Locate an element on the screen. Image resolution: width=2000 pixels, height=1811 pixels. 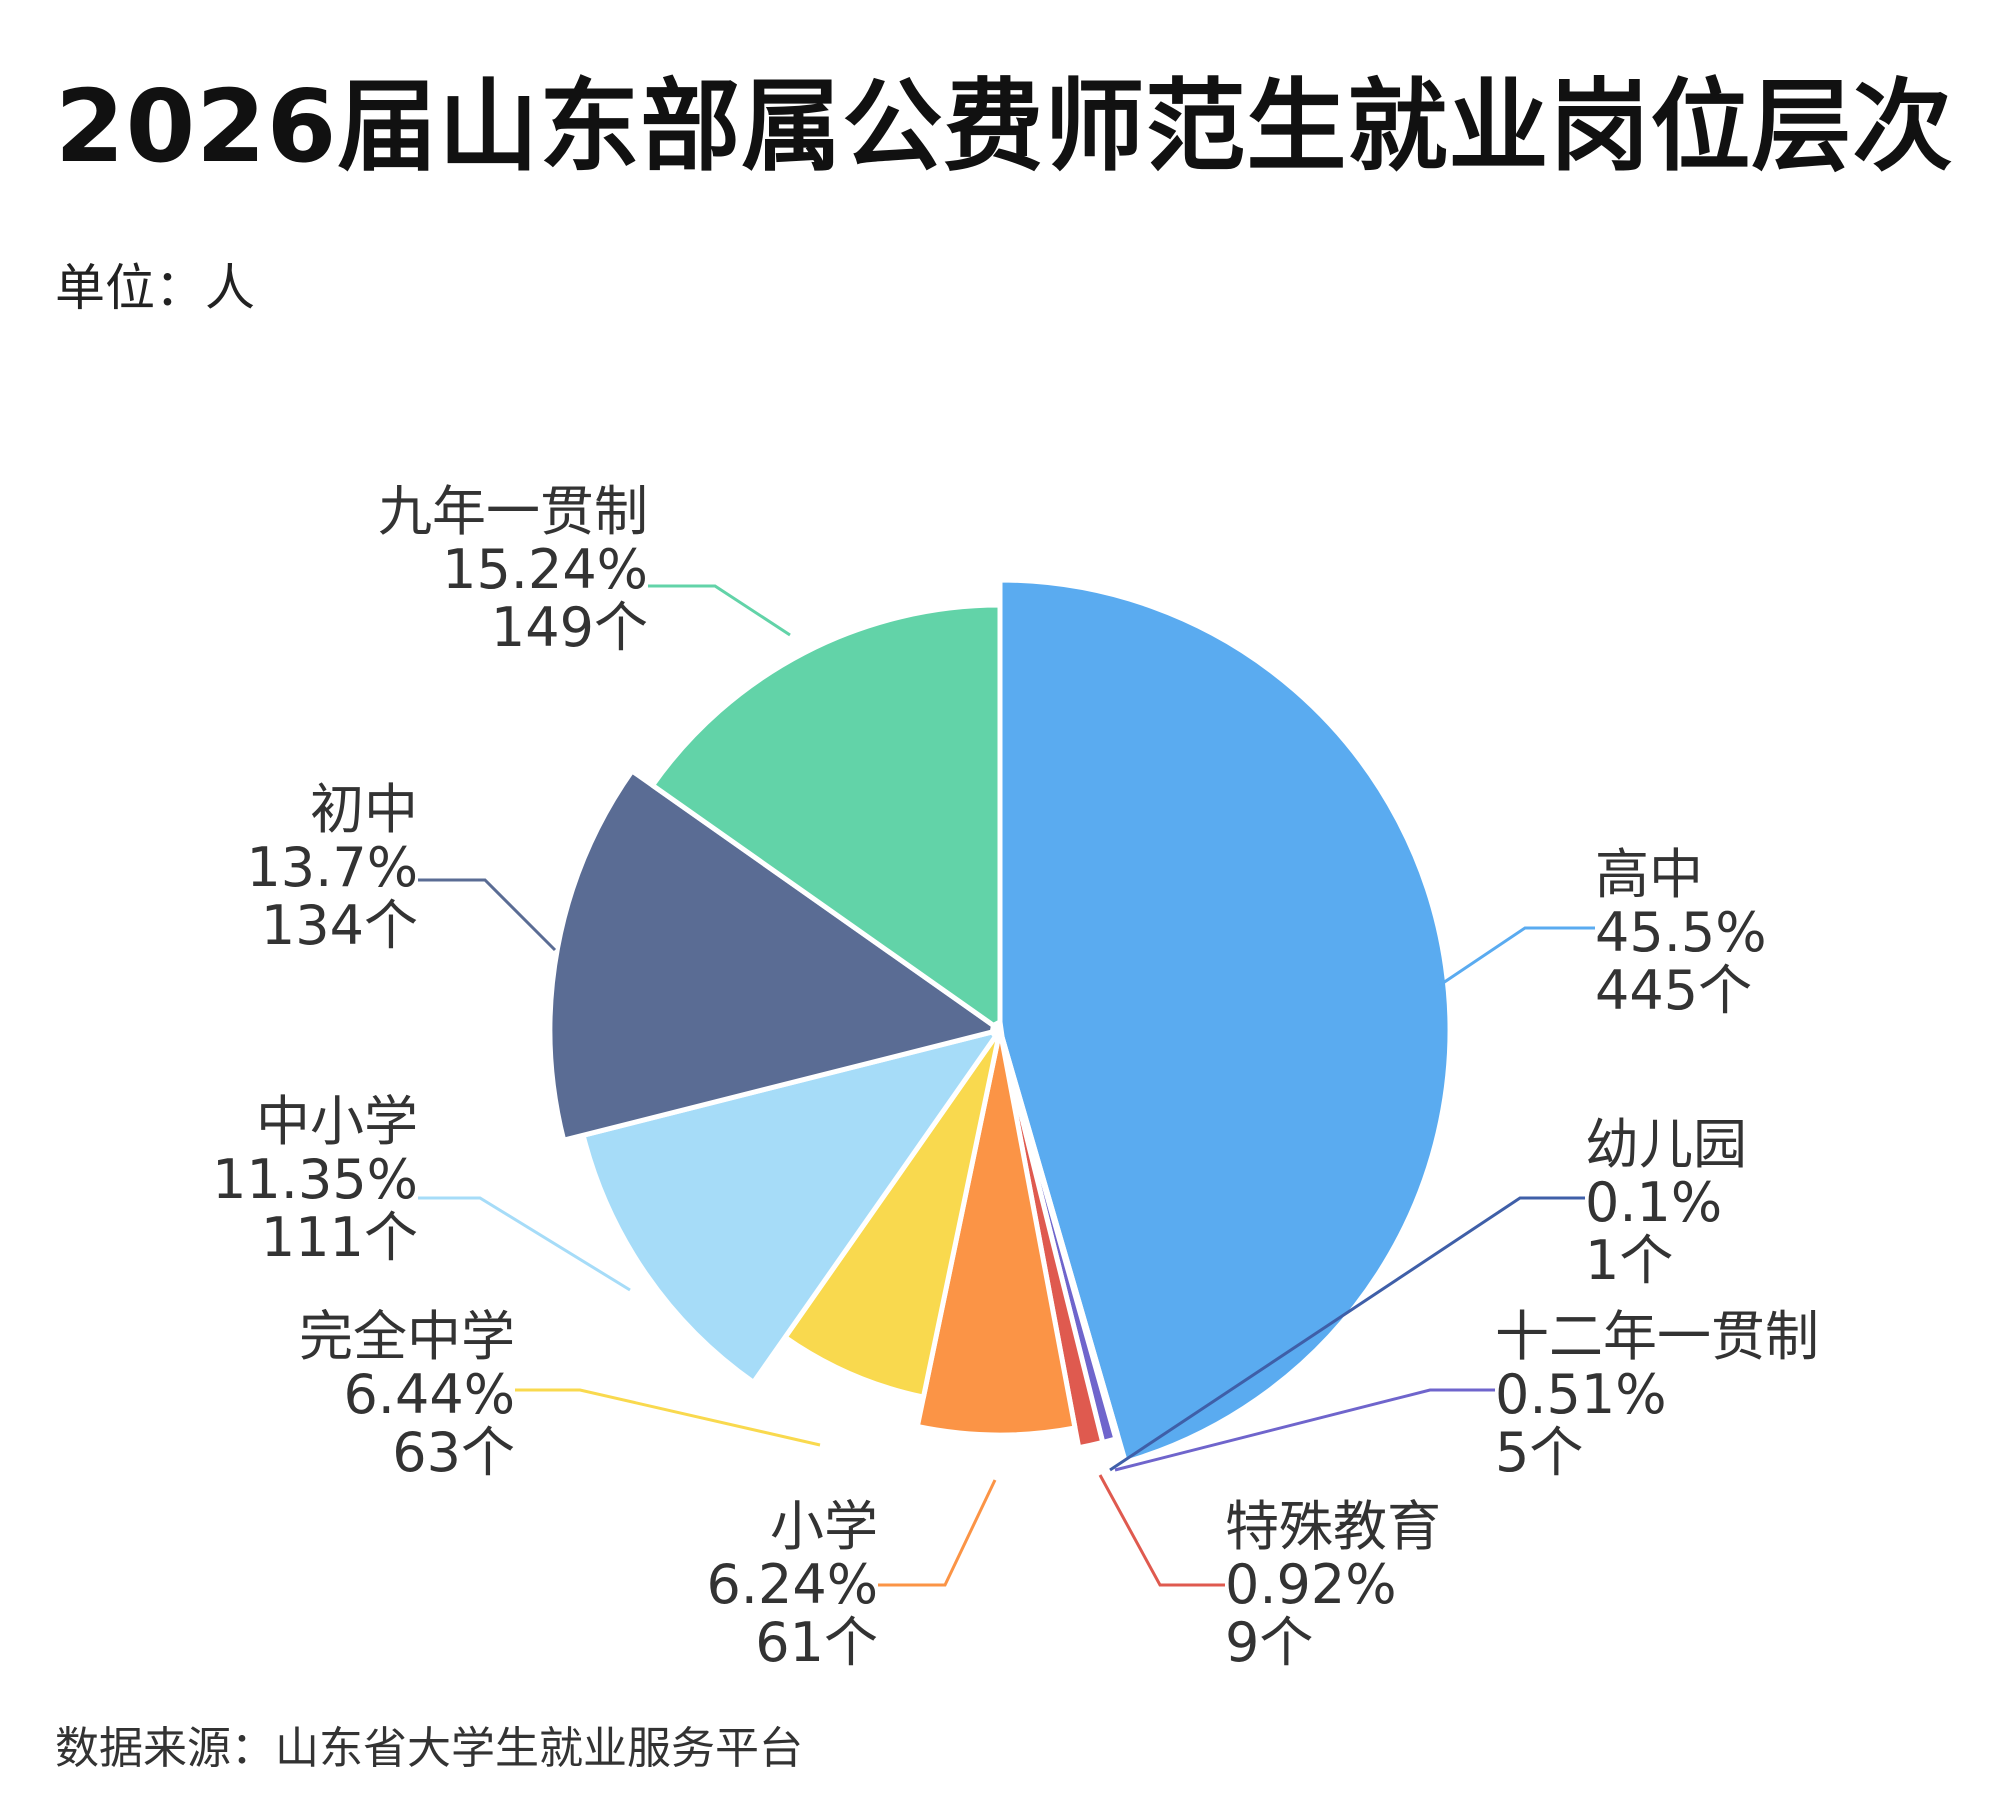
slice-label-percent-1: 45.5% is located at coordinates (1681, 932).